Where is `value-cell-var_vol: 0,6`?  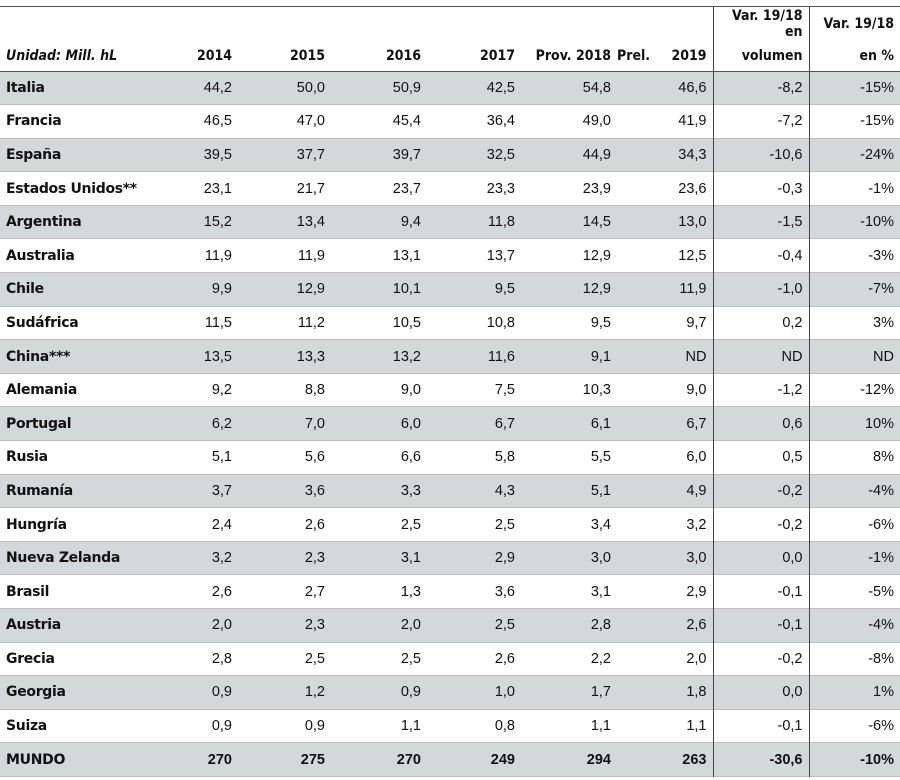 value-cell-var_vol: 0,6 is located at coordinates (760, 423).